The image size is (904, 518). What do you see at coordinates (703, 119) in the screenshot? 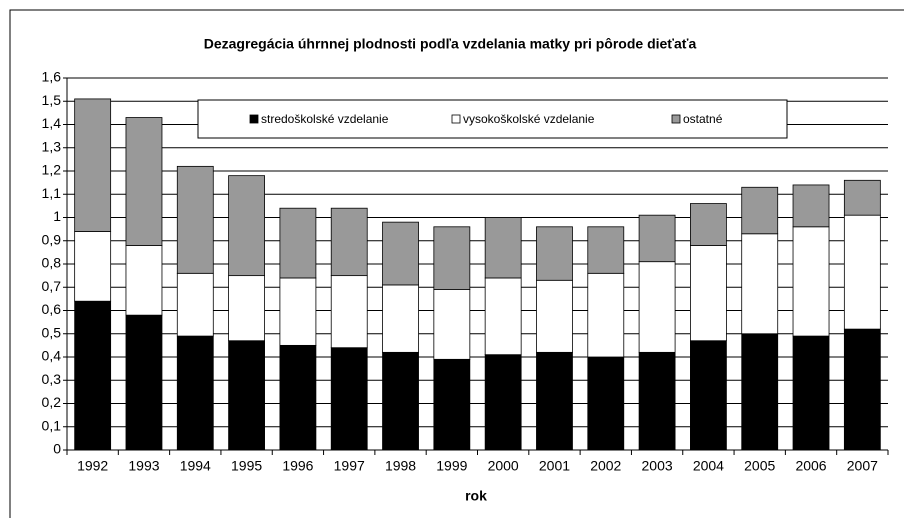
I see `legend-label: ostatné` at bounding box center [703, 119].